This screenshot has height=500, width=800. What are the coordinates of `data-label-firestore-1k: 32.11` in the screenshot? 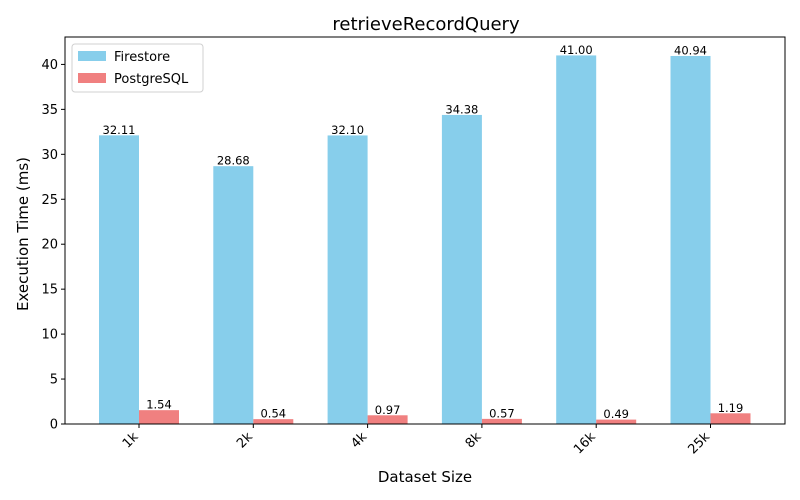 It's located at (119, 130).